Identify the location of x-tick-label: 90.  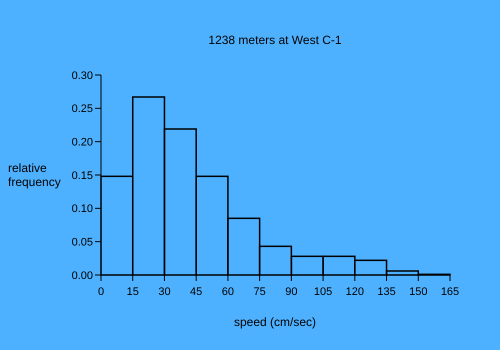
(291, 292).